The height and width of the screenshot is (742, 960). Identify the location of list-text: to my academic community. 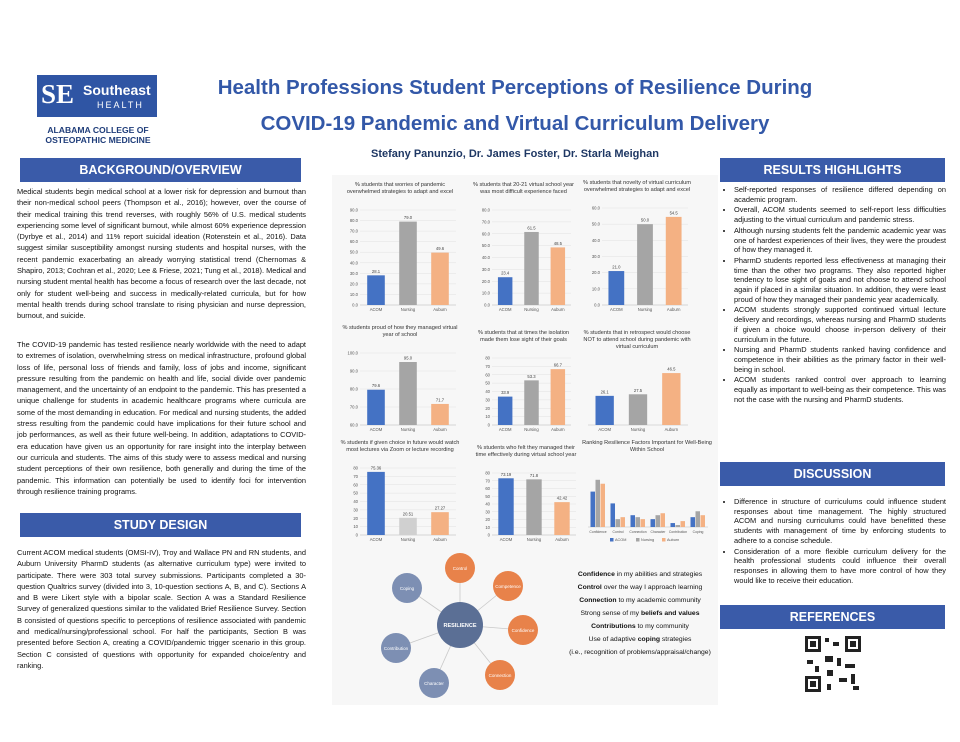
(658, 600).